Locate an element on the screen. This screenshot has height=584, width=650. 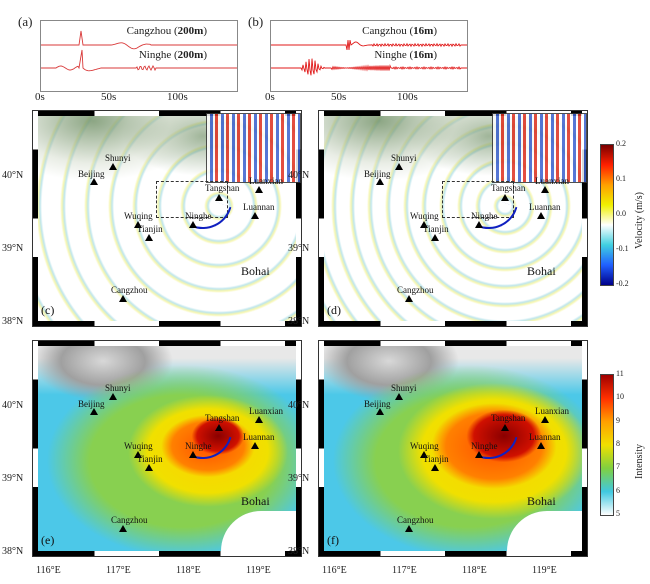
colorbar-tick: 11 is located at coordinates (620, 373).